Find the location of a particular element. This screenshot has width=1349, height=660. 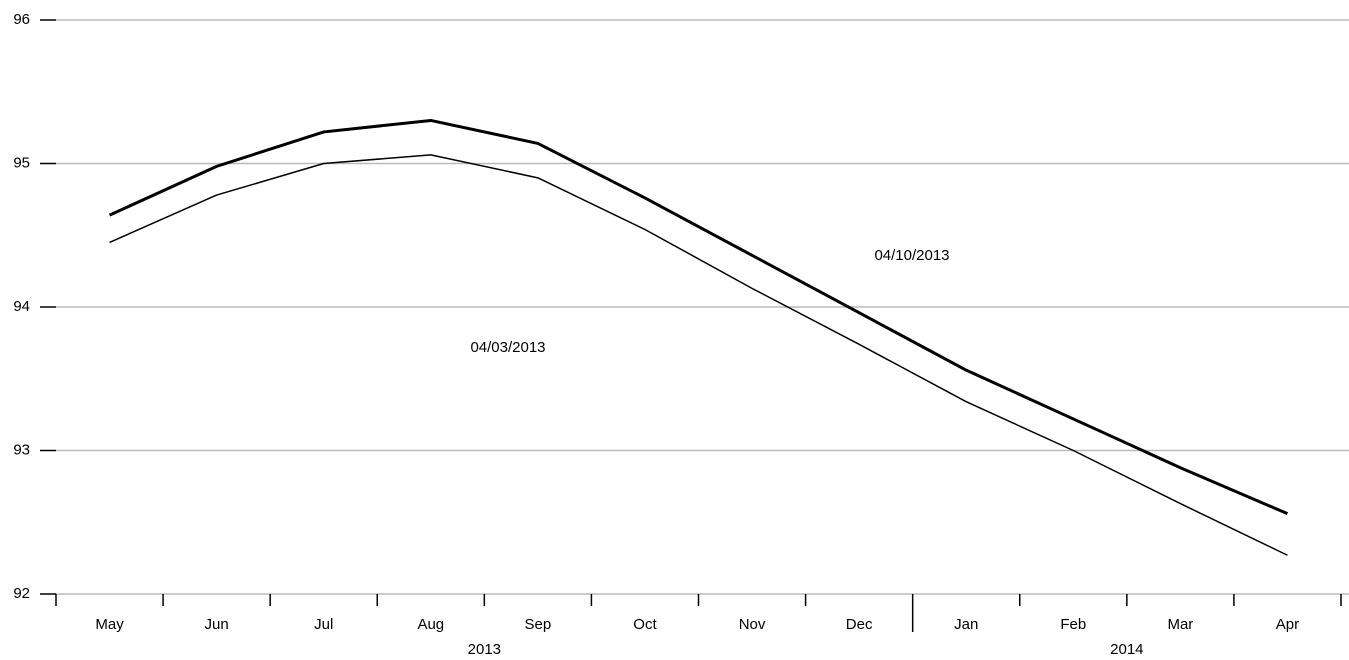

x-tick-label: Aug is located at coordinates (430, 624).